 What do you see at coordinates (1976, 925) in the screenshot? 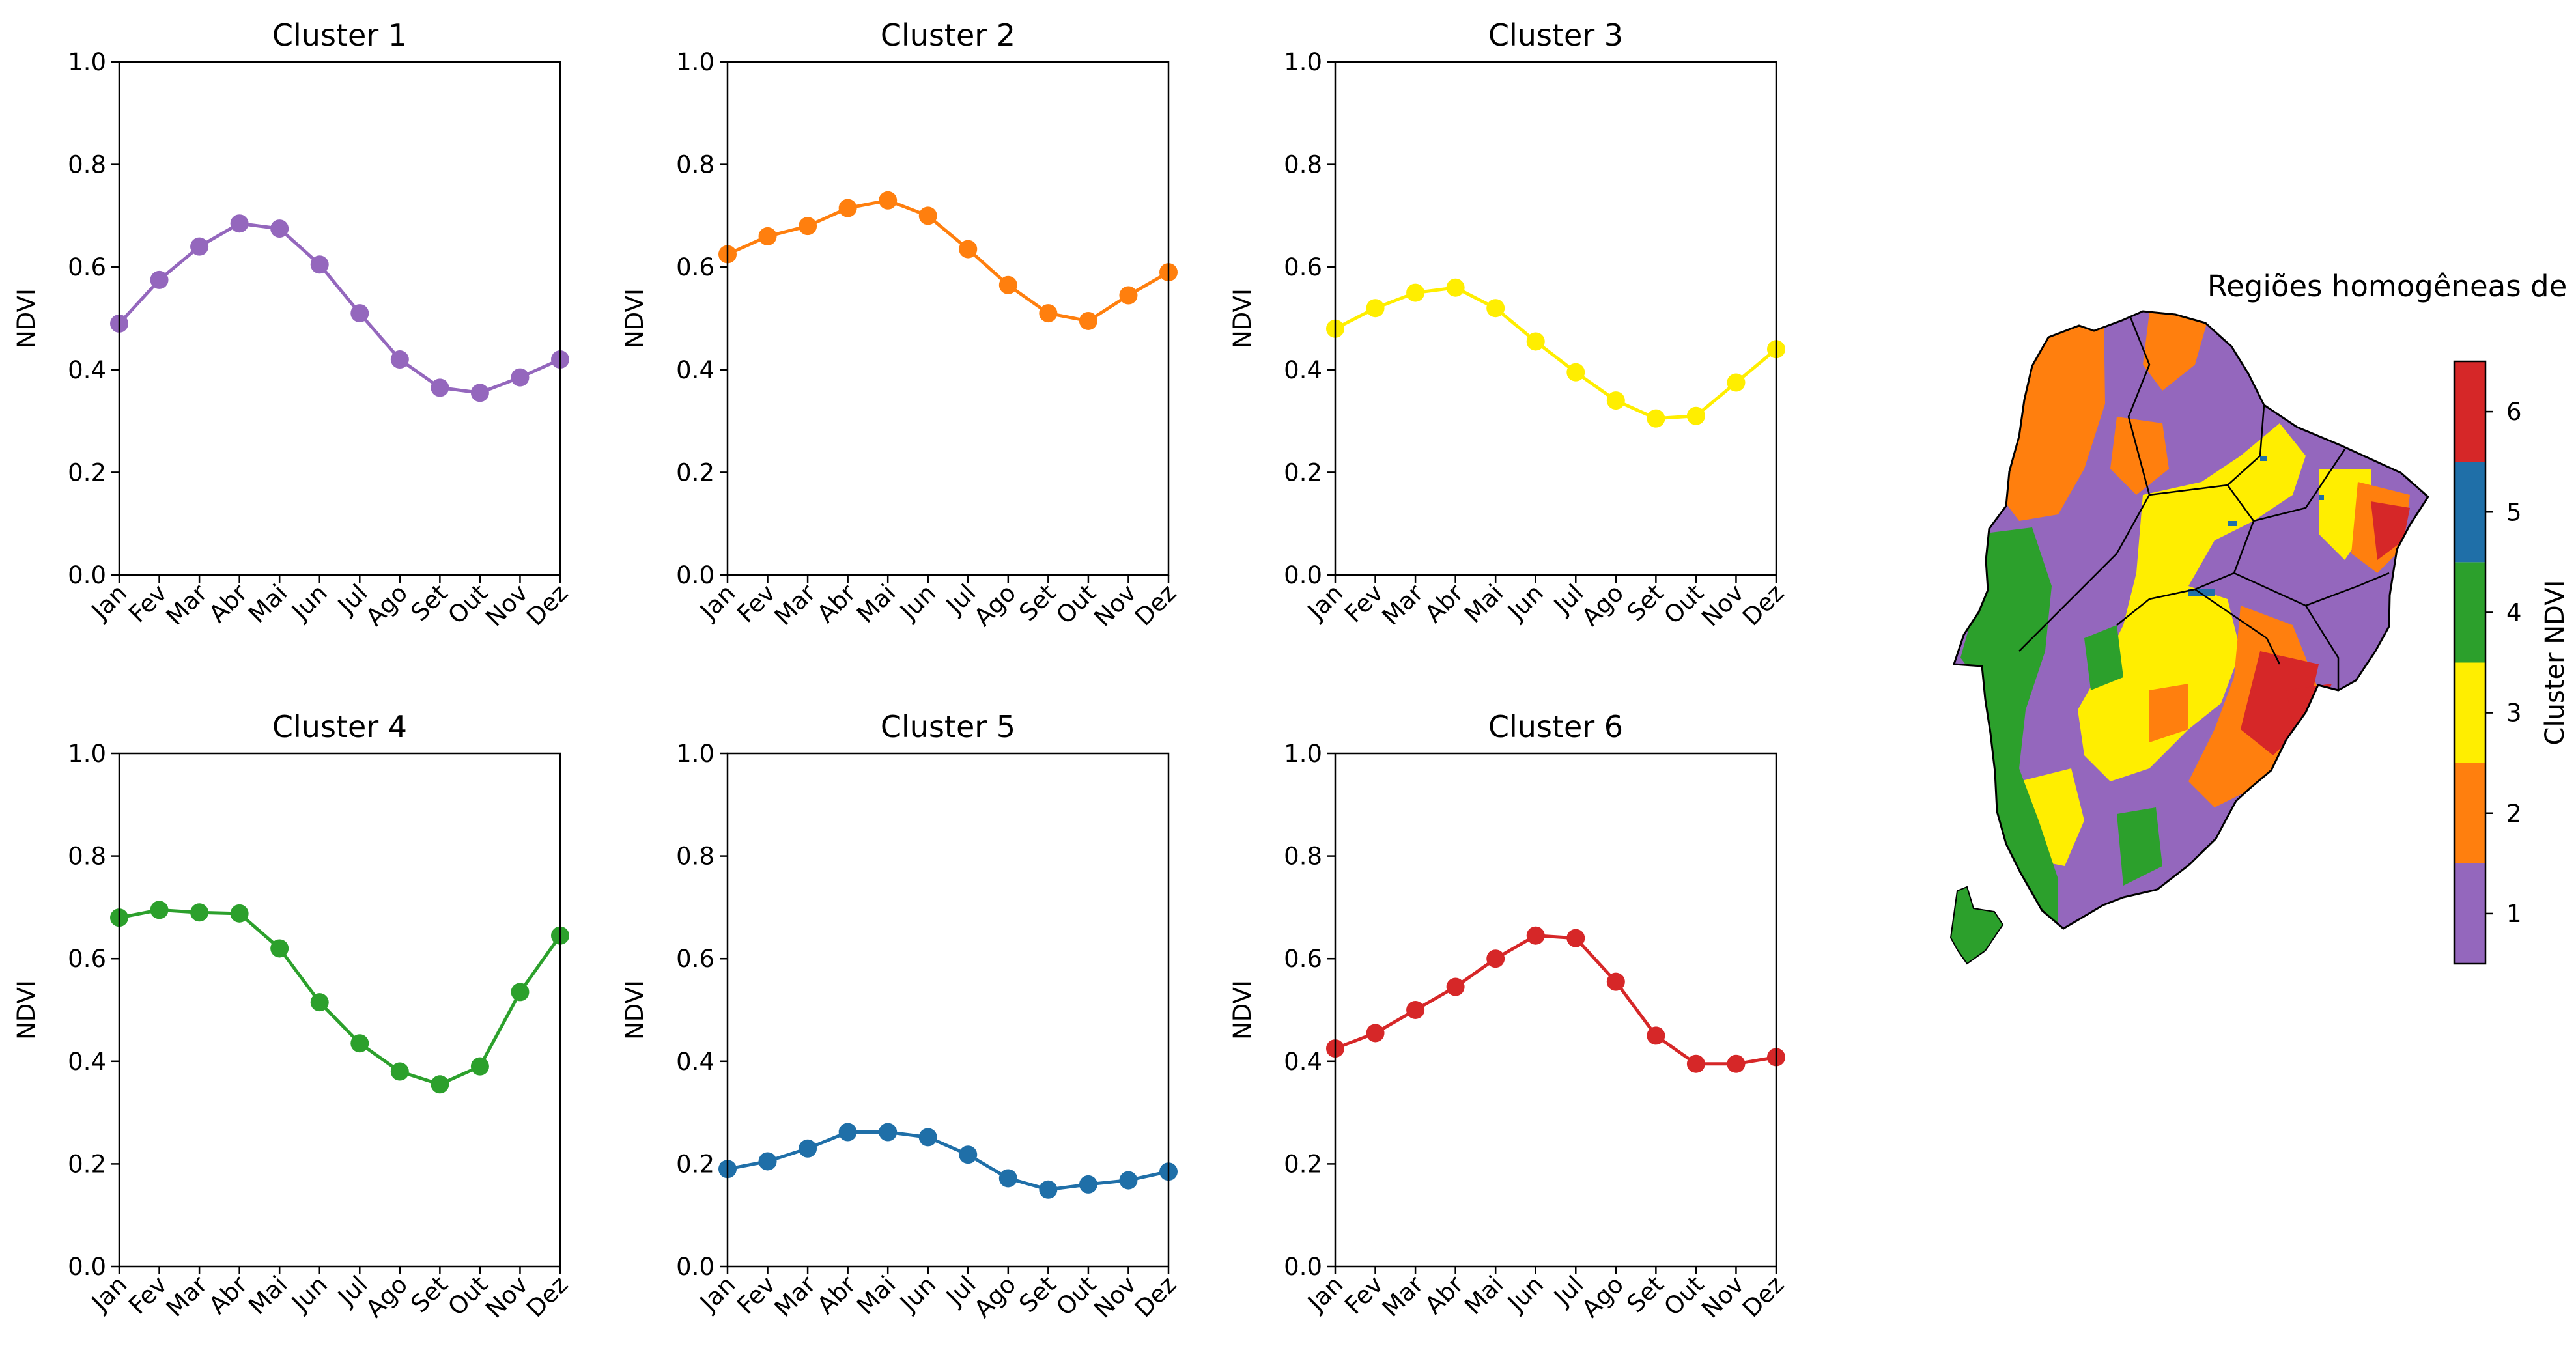
I see `coastal-island` at bounding box center [1976, 925].